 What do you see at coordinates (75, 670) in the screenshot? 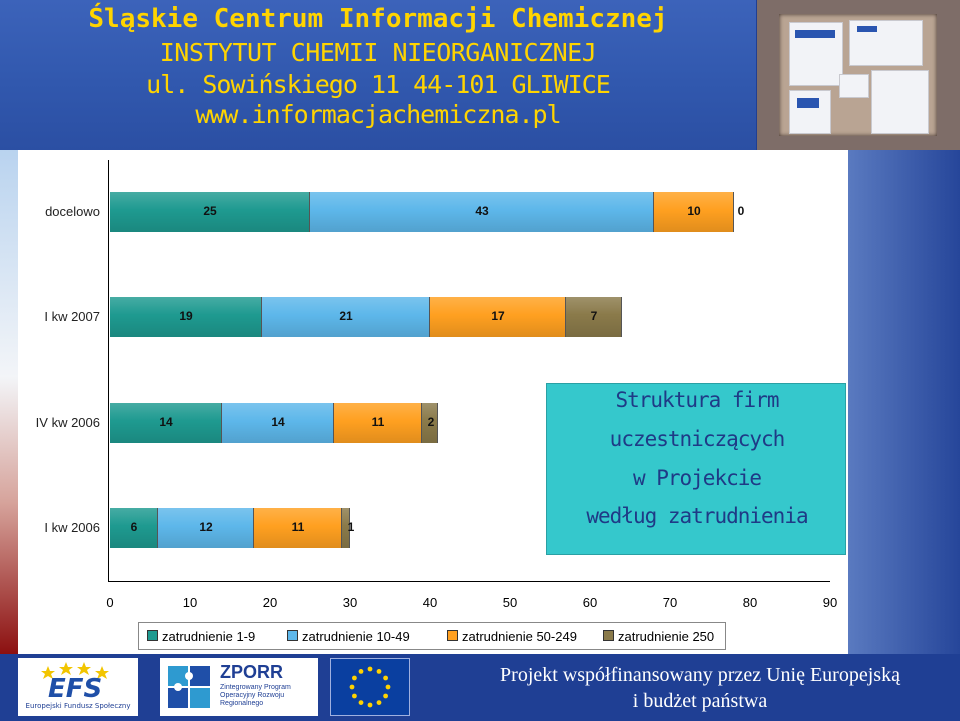
I see `efs-stars-icon` at bounding box center [75, 670].